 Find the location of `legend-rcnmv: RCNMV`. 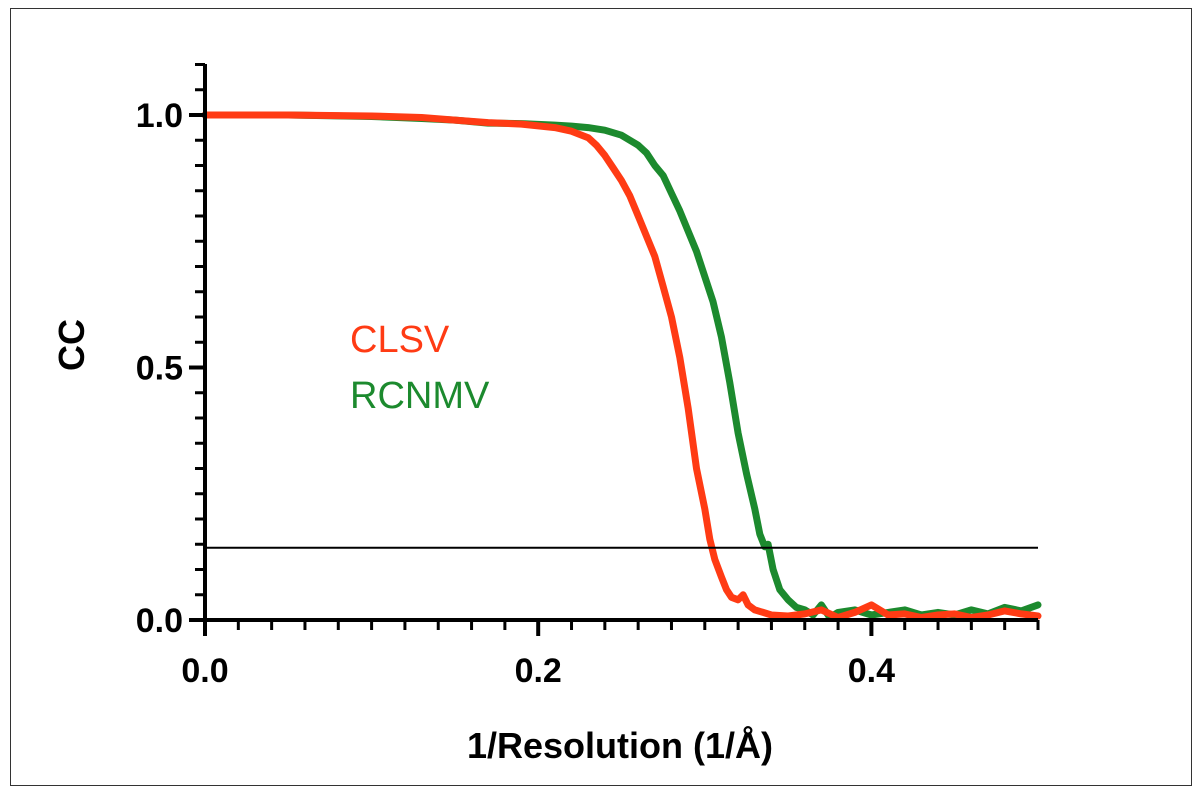

legend-rcnmv: RCNMV is located at coordinates (420, 396).